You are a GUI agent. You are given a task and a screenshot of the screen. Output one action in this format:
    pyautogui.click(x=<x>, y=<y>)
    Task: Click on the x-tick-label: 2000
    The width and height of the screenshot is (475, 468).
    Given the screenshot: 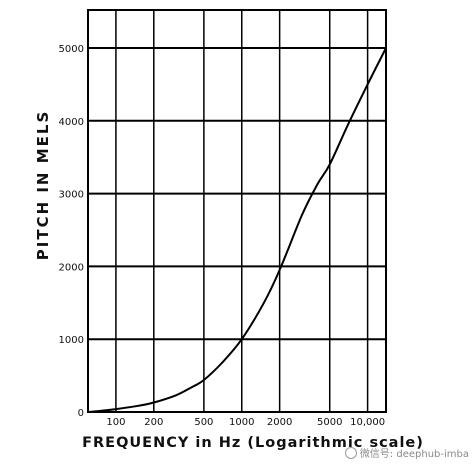 What is the action you would take?
    pyautogui.click(x=279, y=422)
    